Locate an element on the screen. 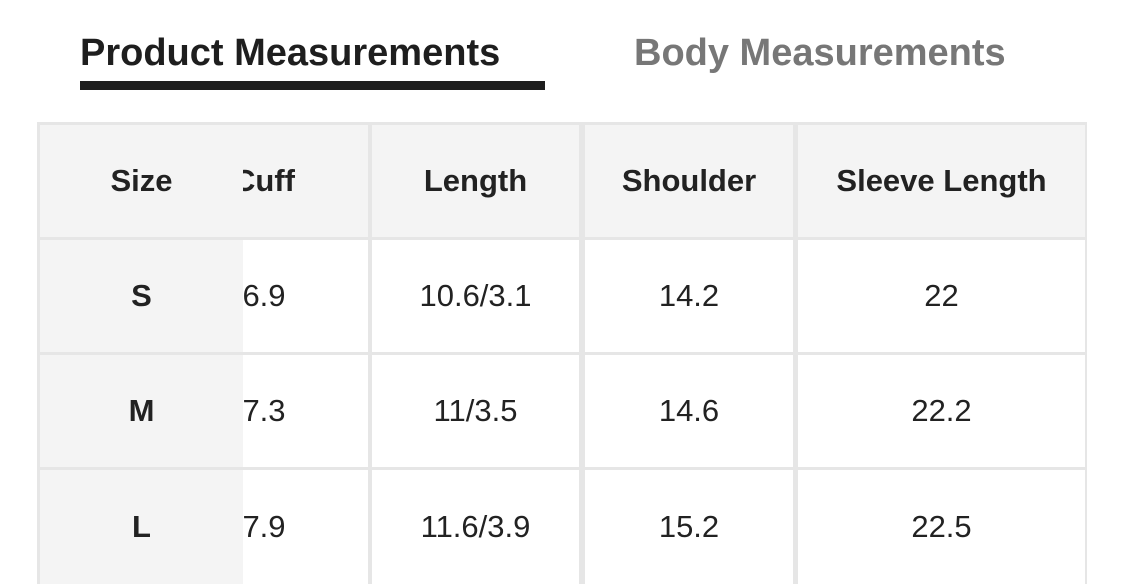 The image size is (1125, 584). cell-size: M is located at coordinates (141, 411).